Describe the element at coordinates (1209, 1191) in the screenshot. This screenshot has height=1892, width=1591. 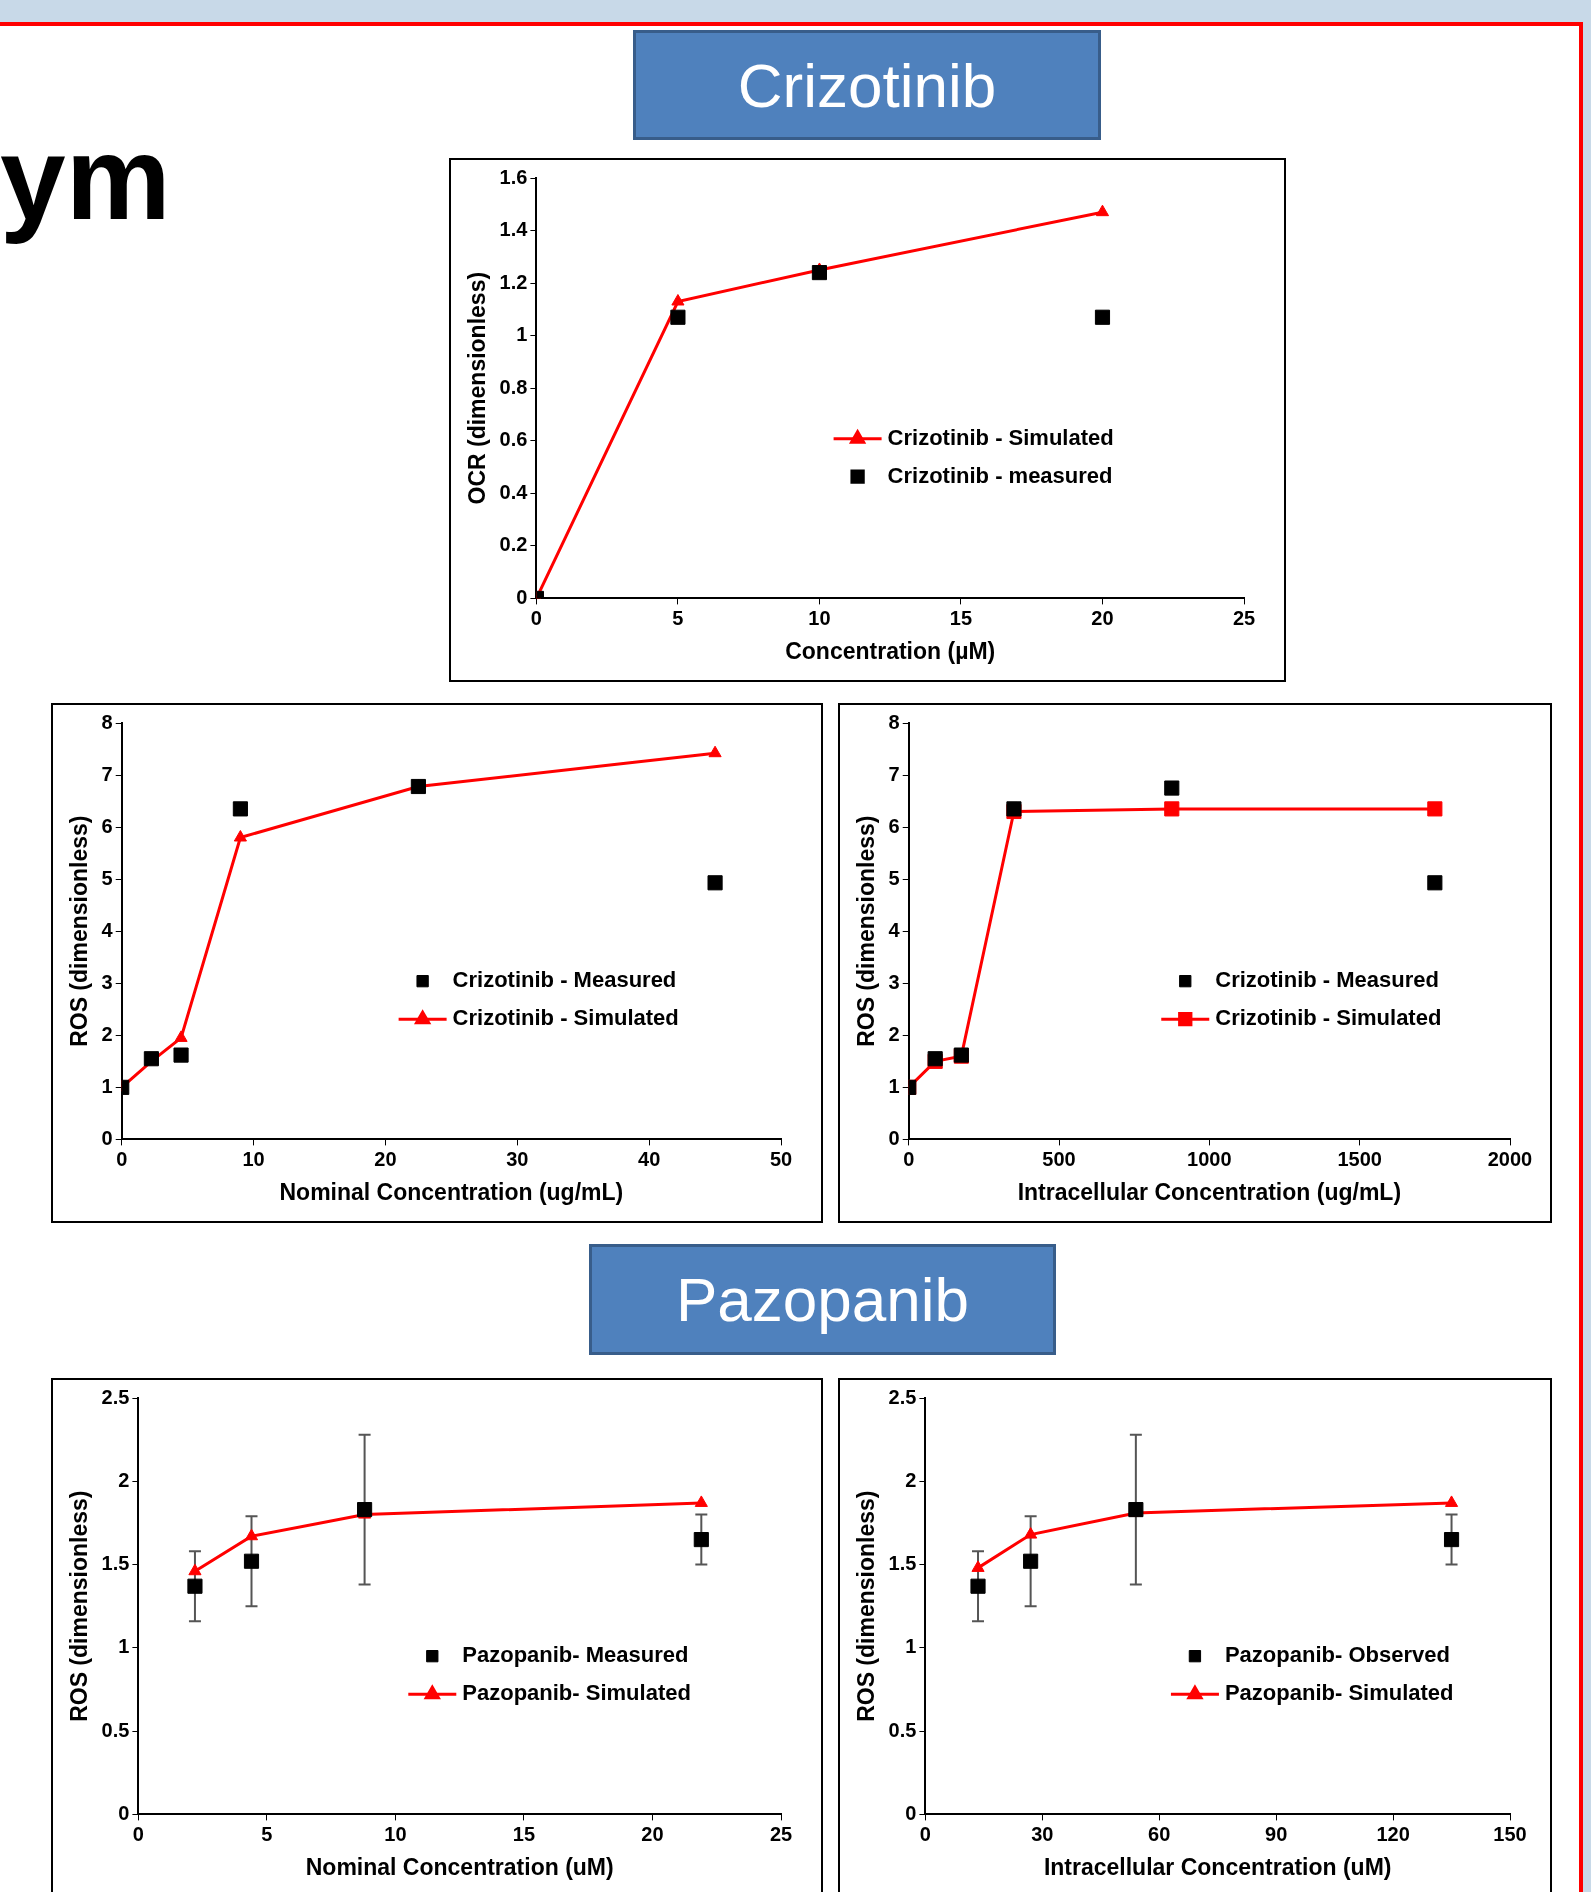
I see `x-axis-title: Intracellular Concentration (ug/mL)` at that location.